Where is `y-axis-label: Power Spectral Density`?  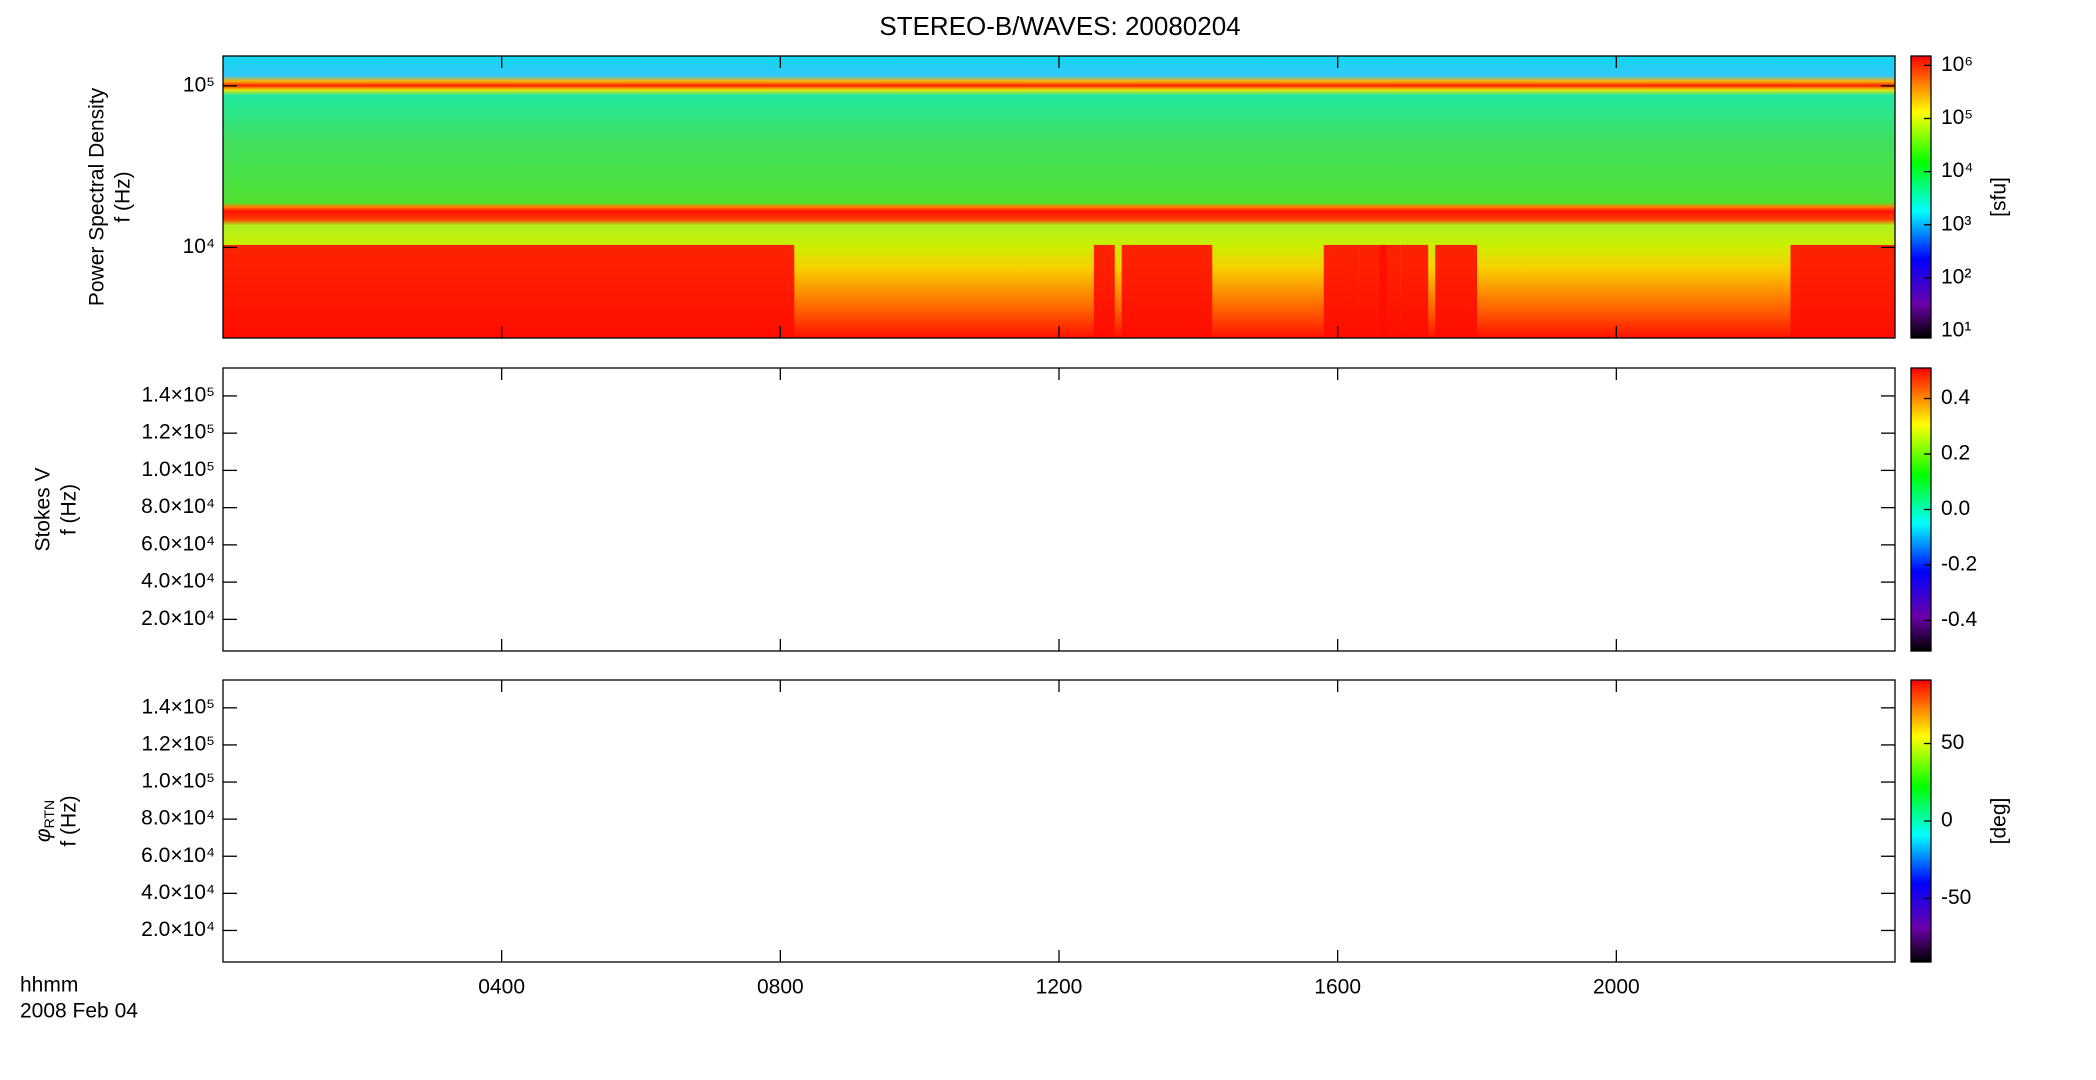
y-axis-label: Power Spectral Density is located at coordinates (97, 196).